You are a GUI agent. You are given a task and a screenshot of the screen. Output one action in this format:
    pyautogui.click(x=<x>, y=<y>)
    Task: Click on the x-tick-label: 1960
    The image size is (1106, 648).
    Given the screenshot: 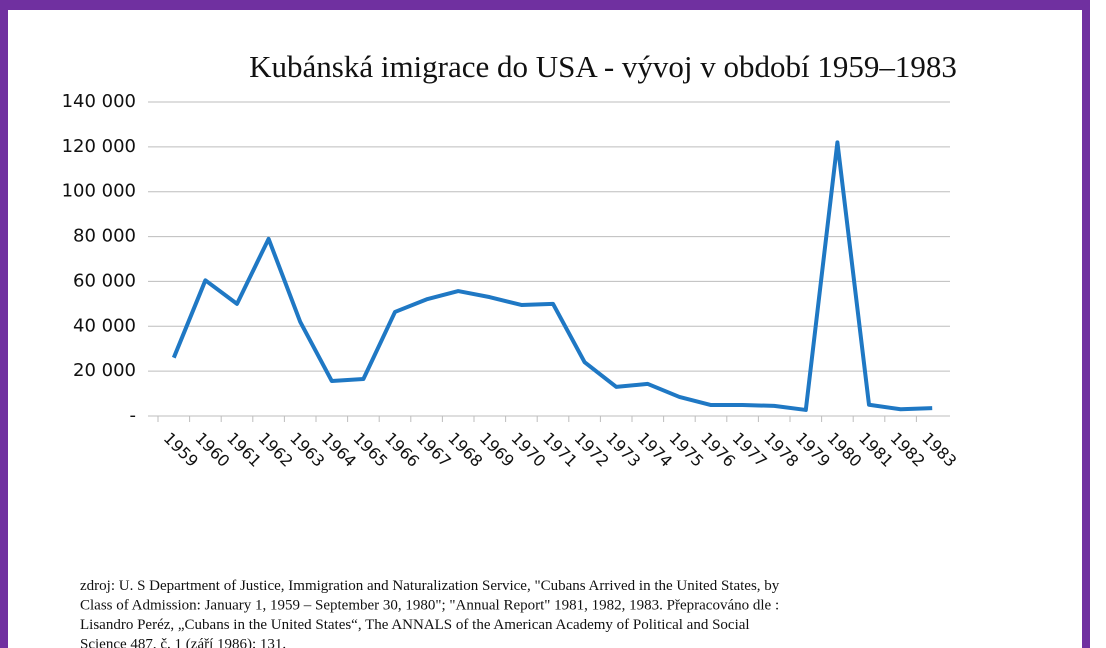 What is the action you would take?
    pyautogui.click(x=212, y=450)
    